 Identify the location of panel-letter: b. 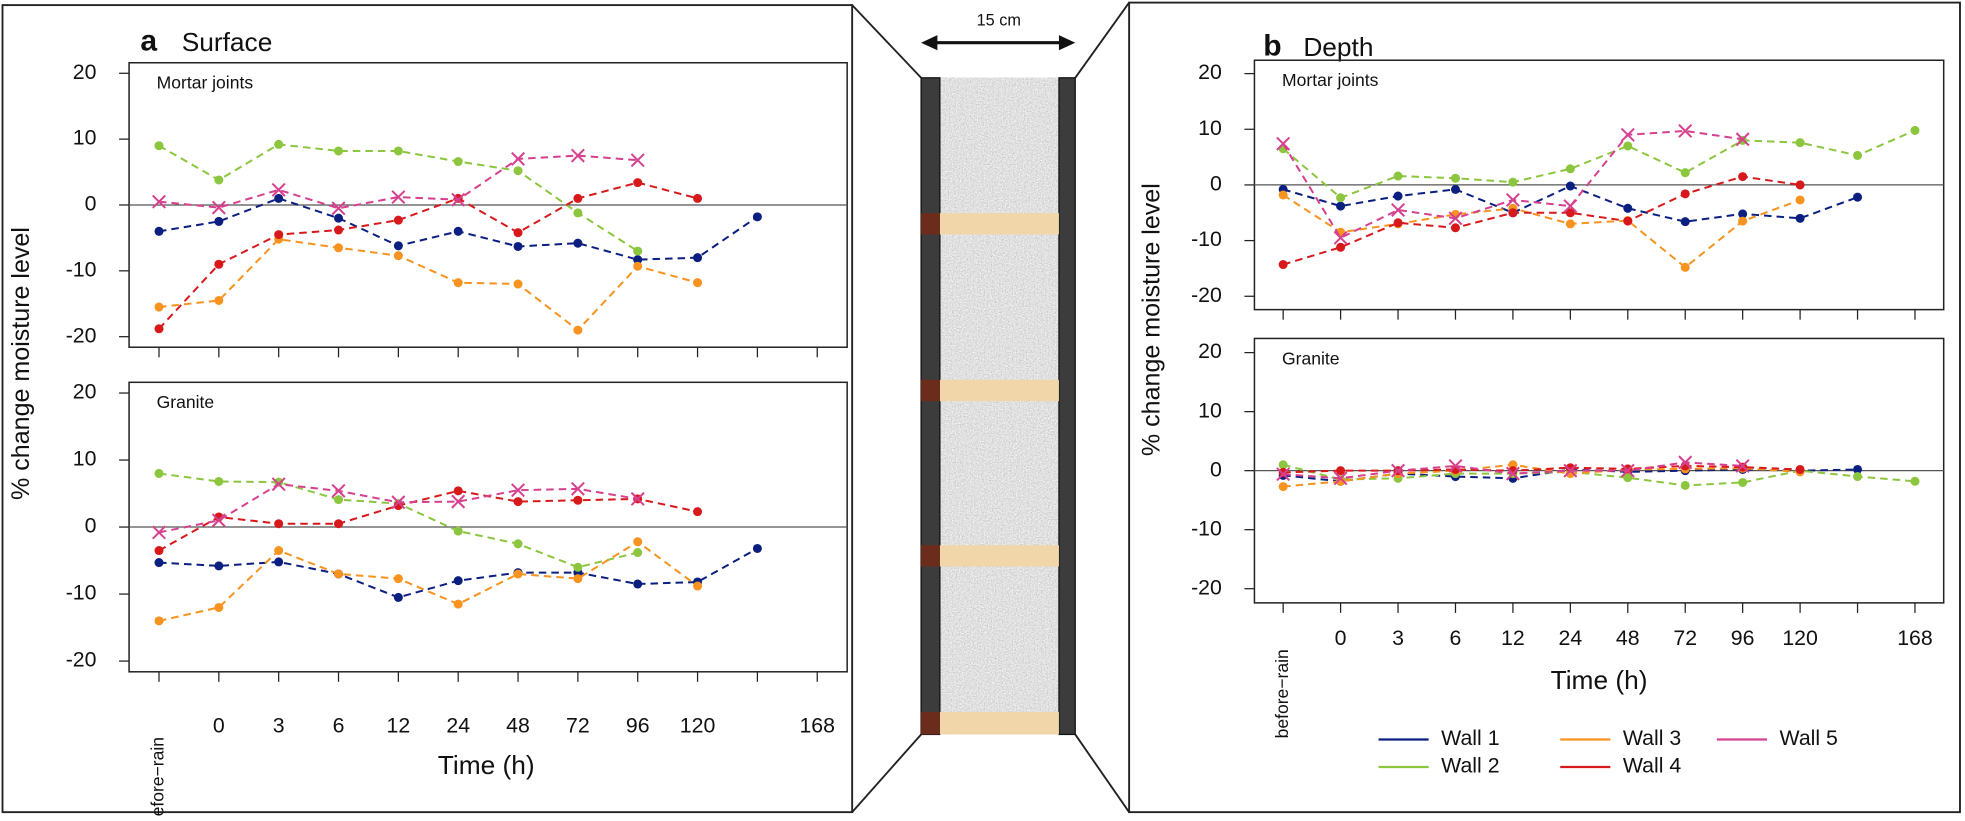
(1272, 46).